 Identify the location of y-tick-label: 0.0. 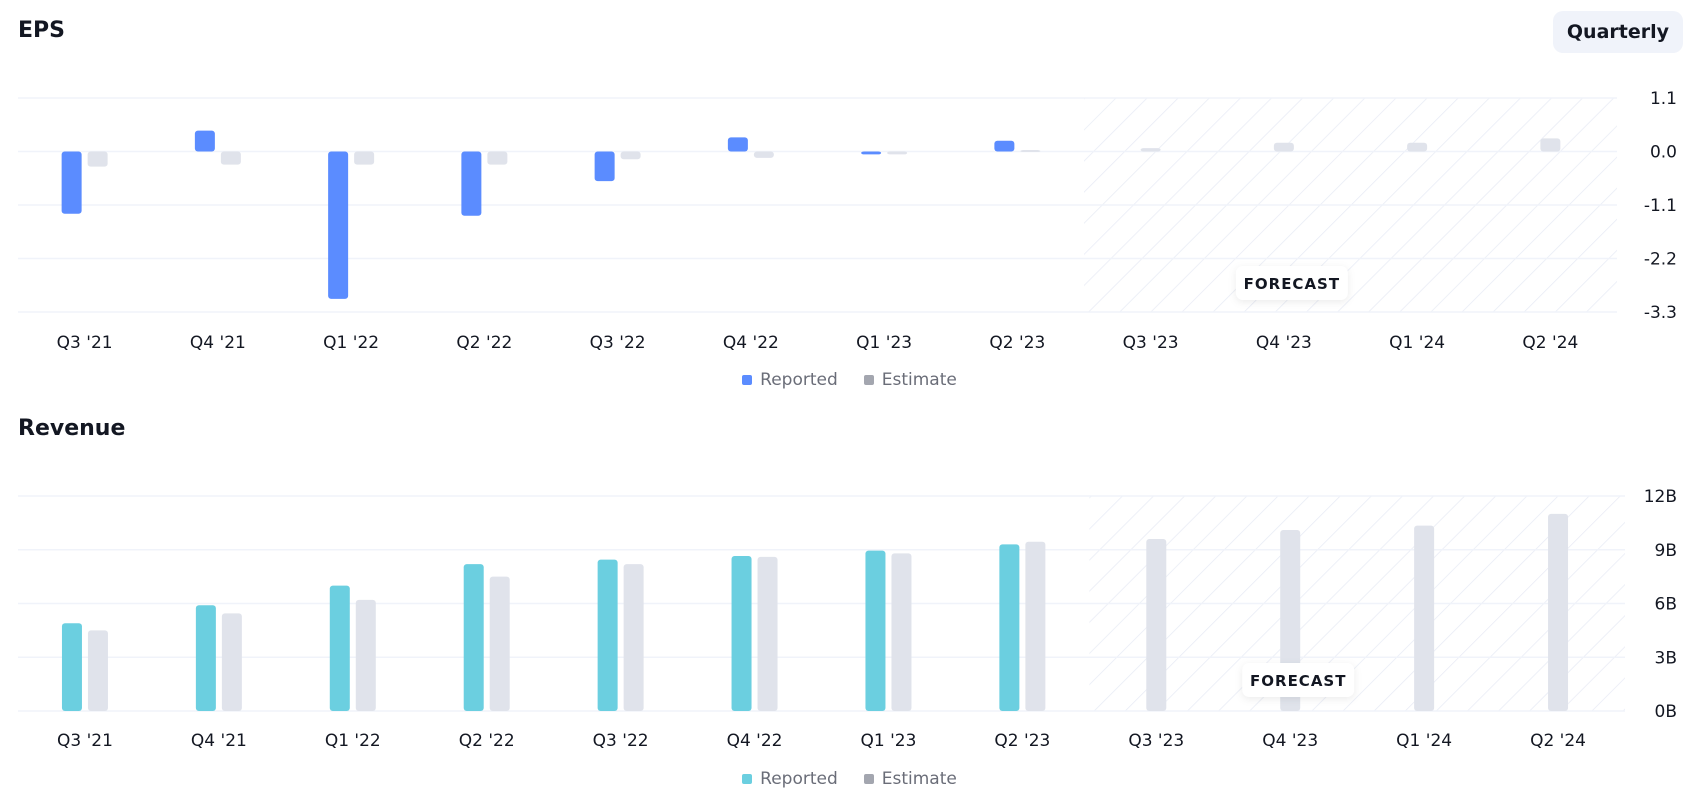
(1663, 153).